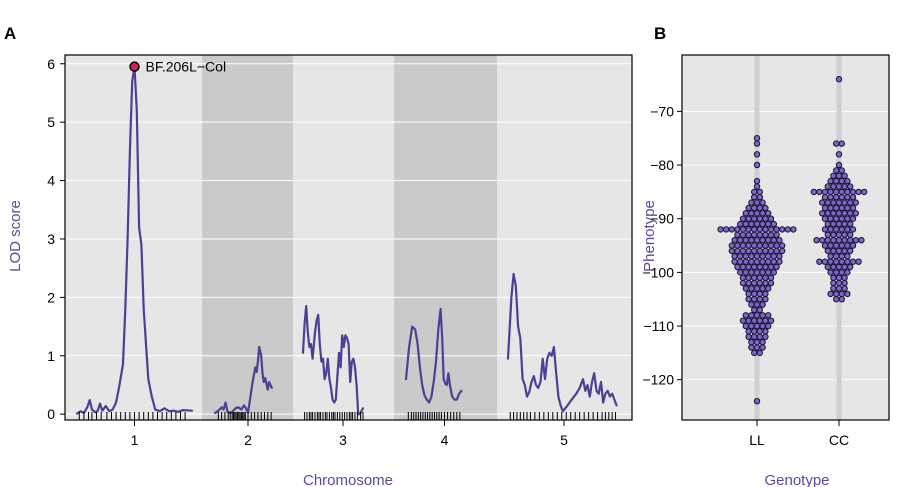 The image size is (900, 487). Describe the element at coordinates (839, 440) in the screenshot. I see `genotype-label-CC: CC` at that location.